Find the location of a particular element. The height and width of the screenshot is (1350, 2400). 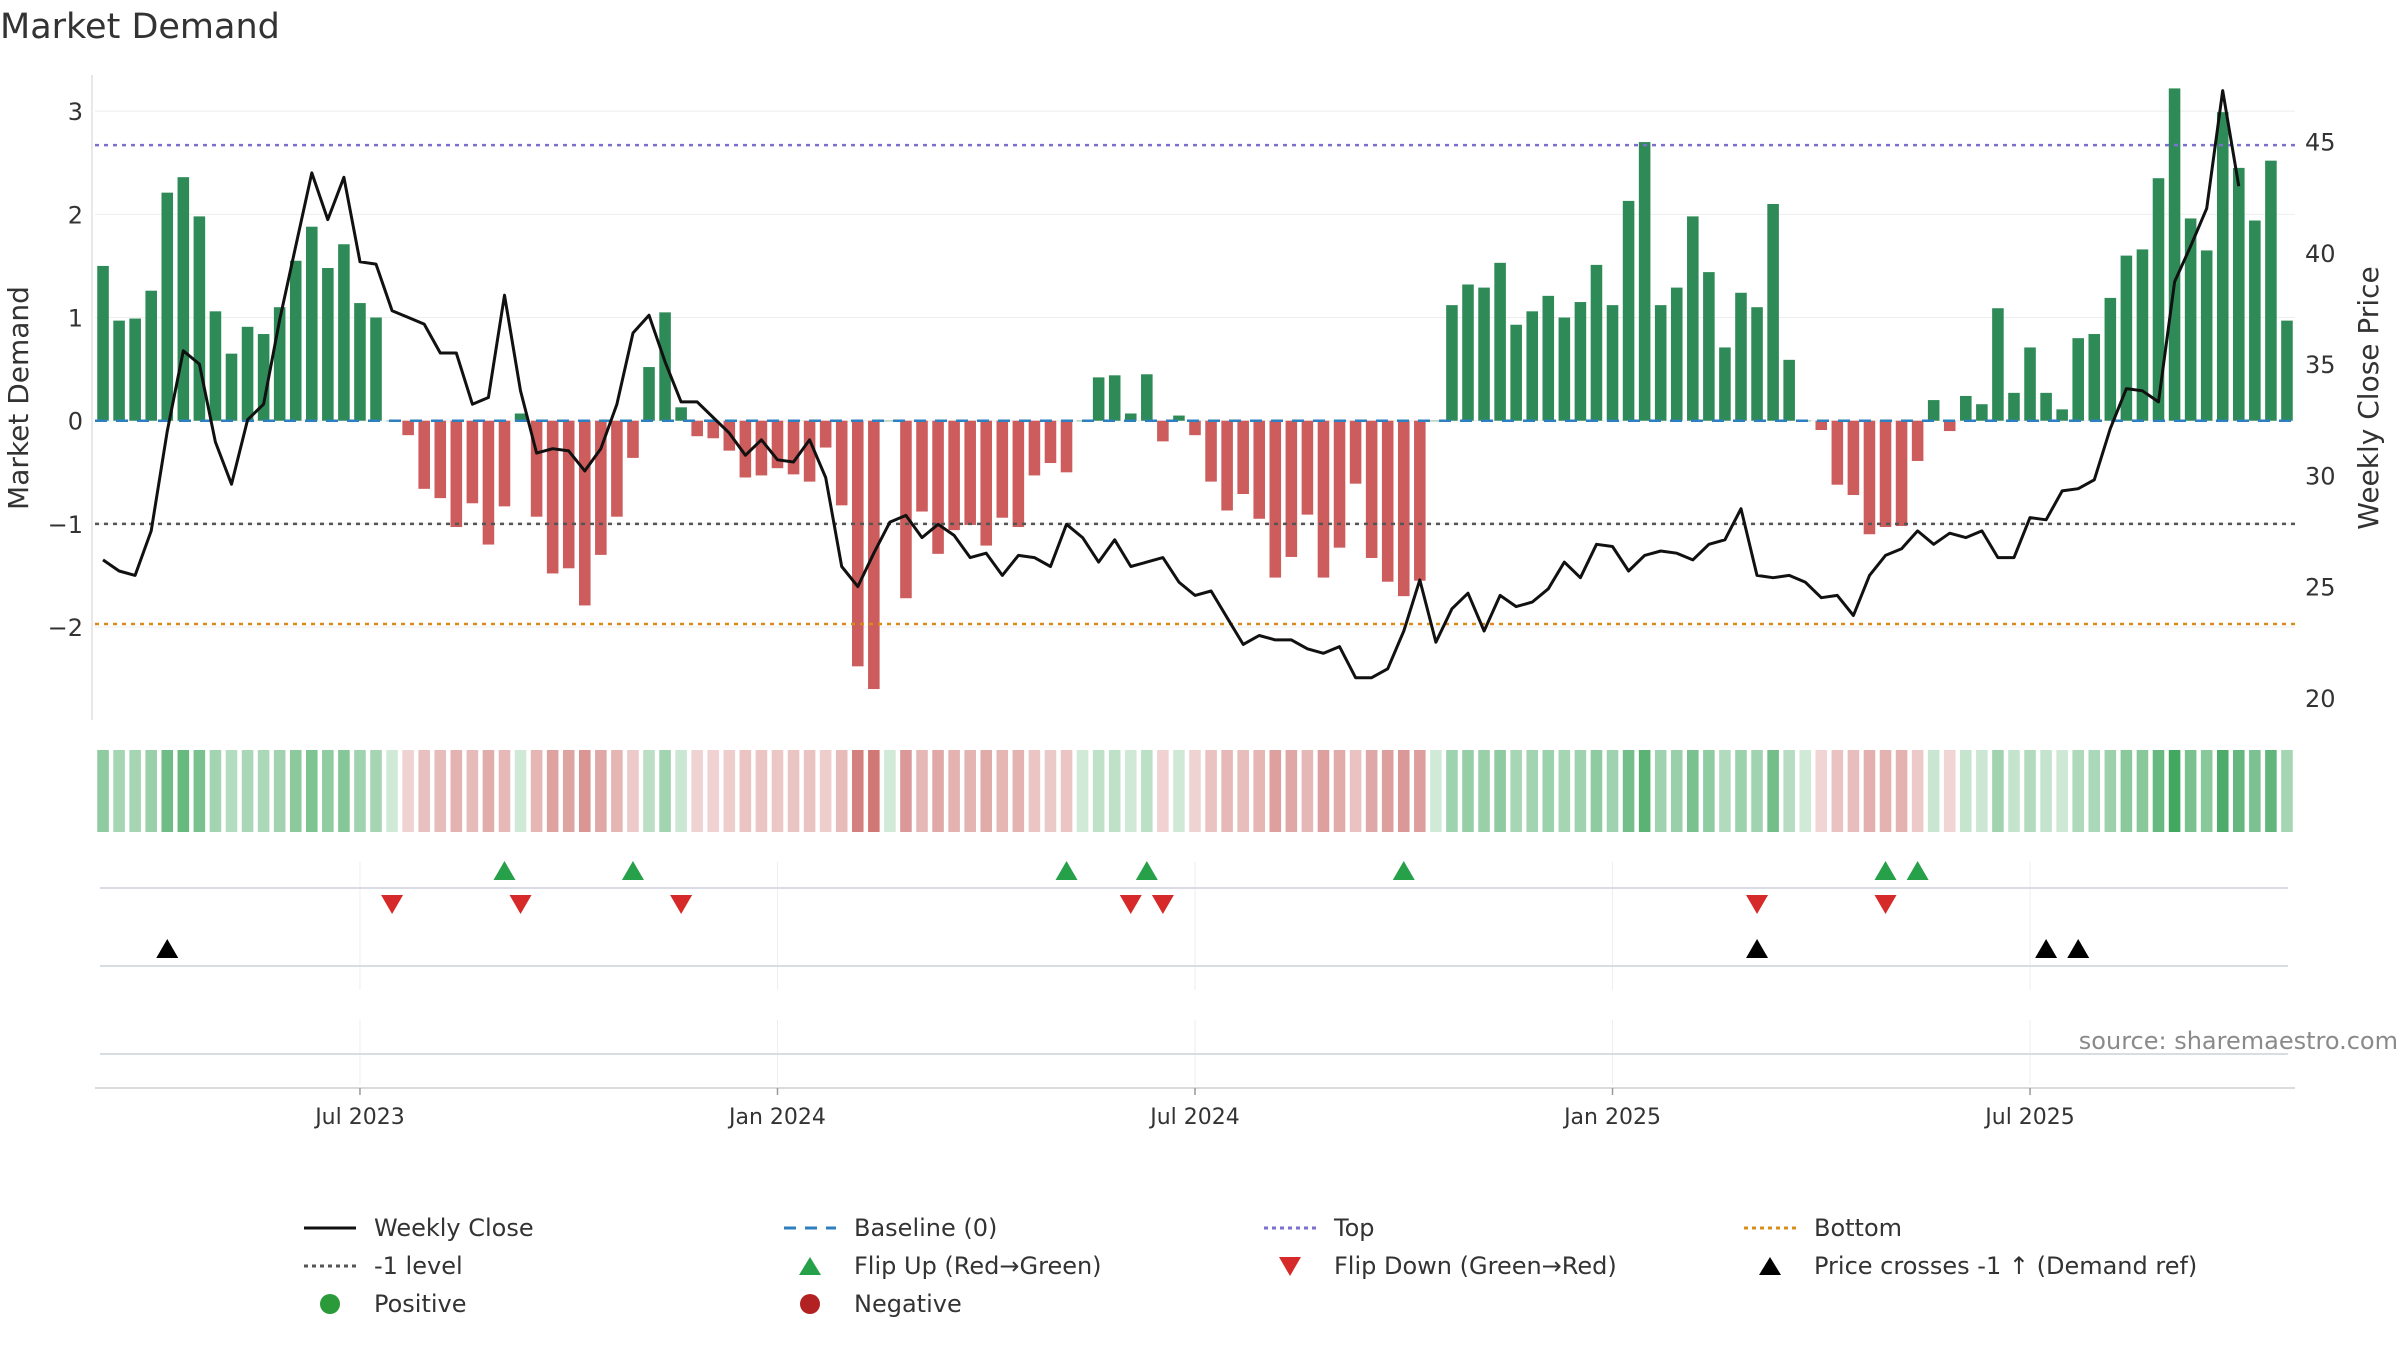

legend-item: Bottom is located at coordinates (1821, 1228).